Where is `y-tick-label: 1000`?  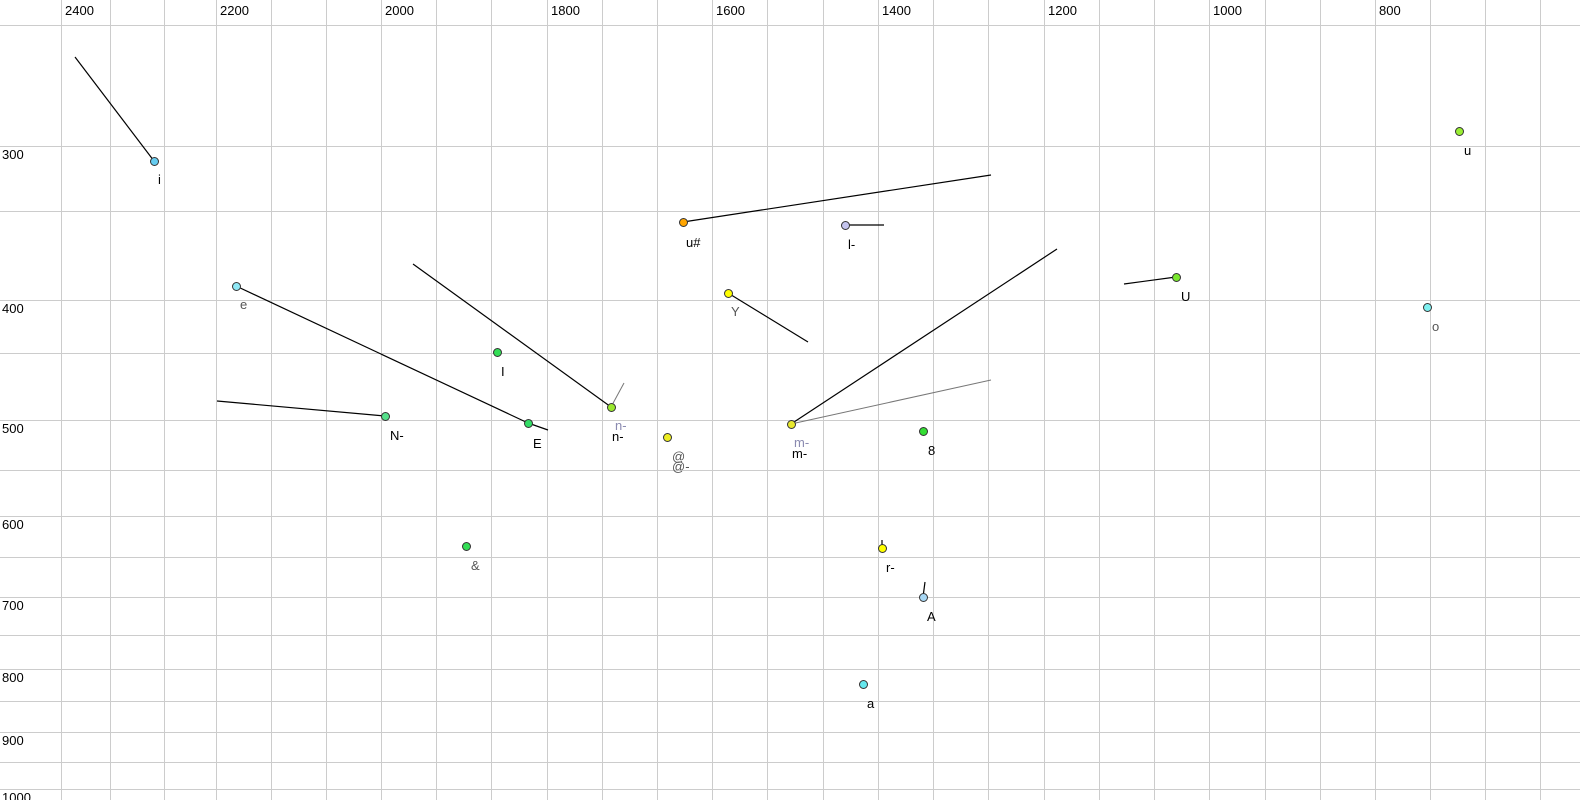
y-tick-label: 1000 is located at coordinates (16, 795).